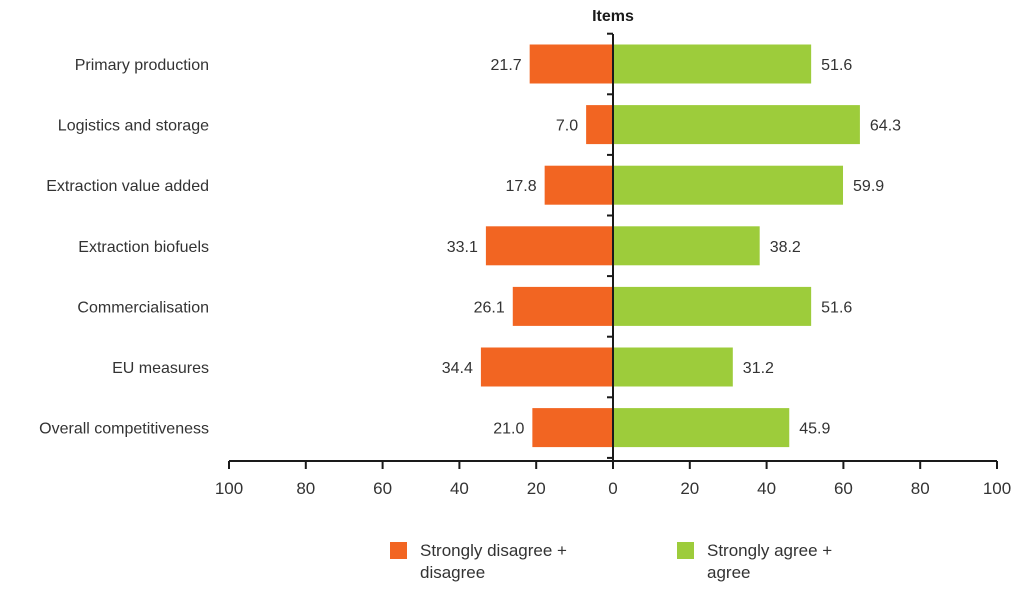 Image resolution: width=1025 pixels, height=592 pixels. What do you see at coordinates (572, 428) in the screenshot?
I see `bar-disagree-overall-competitiveness` at bounding box center [572, 428].